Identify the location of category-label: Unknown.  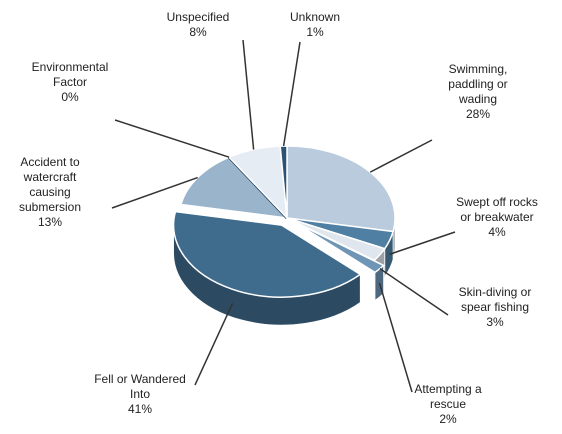
(315, 17).